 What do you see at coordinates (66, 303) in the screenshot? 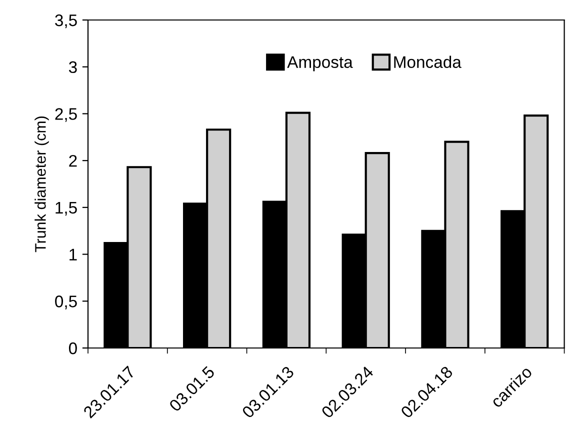
I see `y-tick-label: 0,5` at bounding box center [66, 303].